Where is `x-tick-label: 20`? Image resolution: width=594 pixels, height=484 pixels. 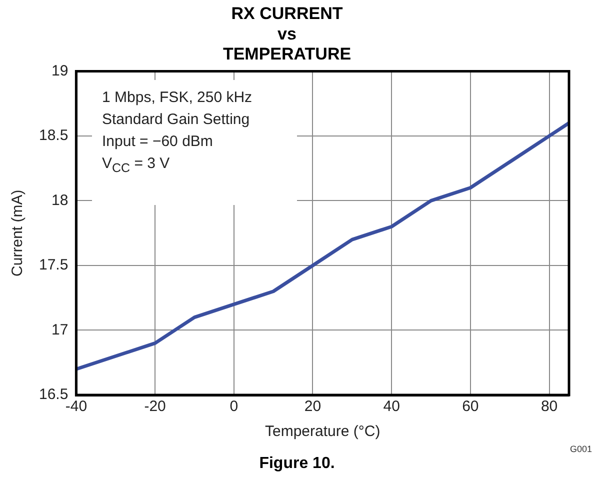 x-tick-label: 20 is located at coordinates (313, 407).